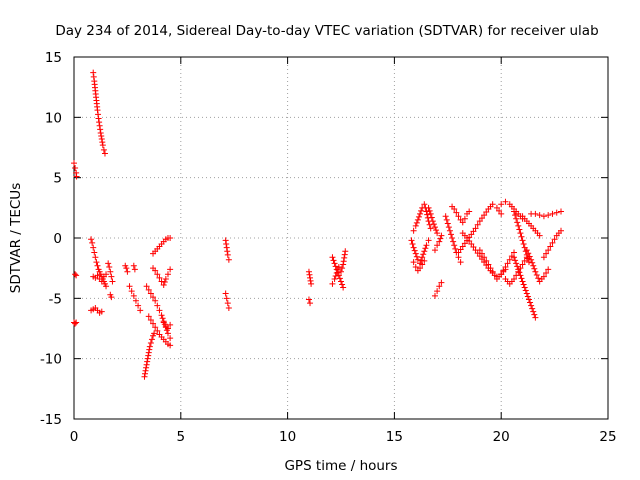  I want to click on series-sat-a, so click(75, 170).